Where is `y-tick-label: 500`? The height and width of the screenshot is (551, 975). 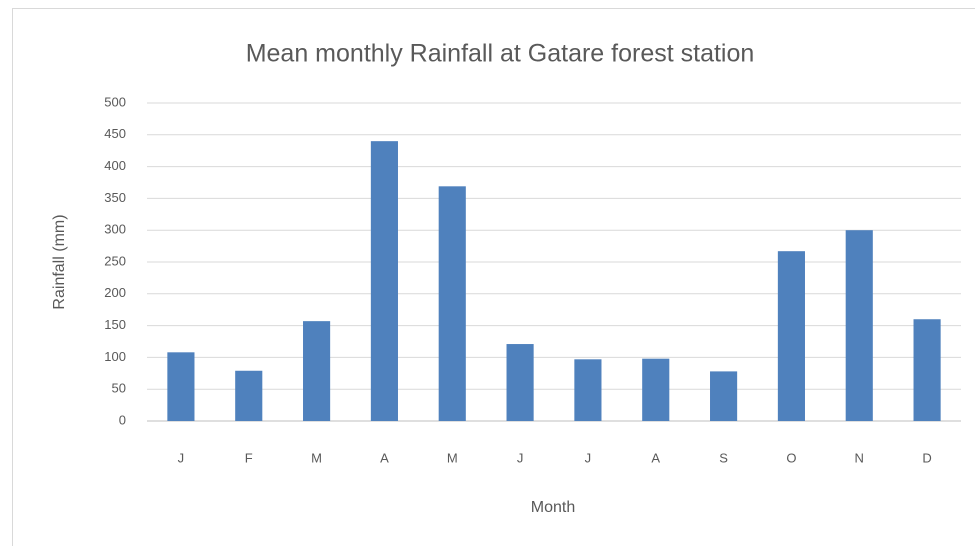 y-tick-label: 500 is located at coordinates (115, 101).